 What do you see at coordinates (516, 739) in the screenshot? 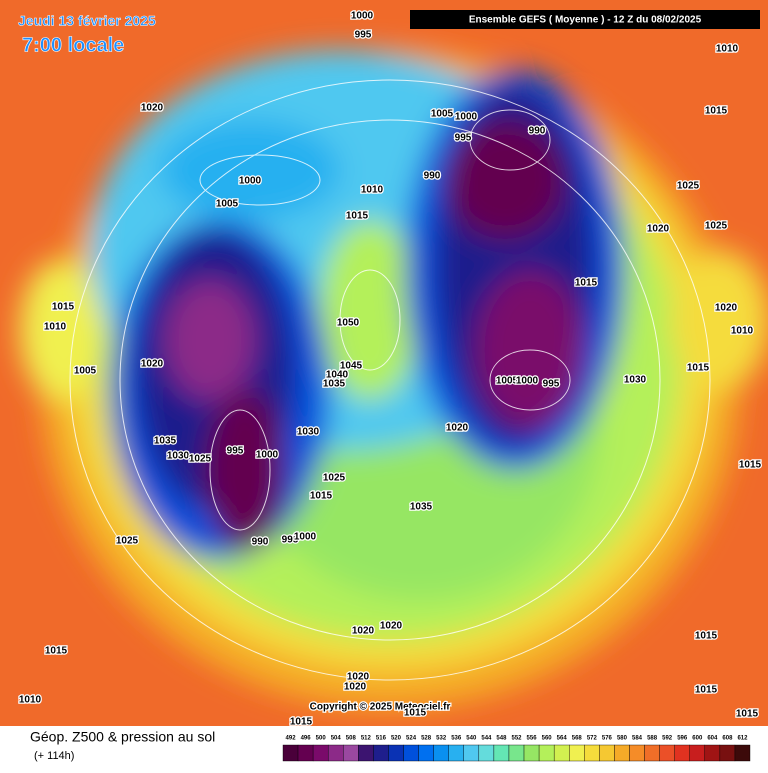
I see `legend-value: 552` at bounding box center [516, 739].